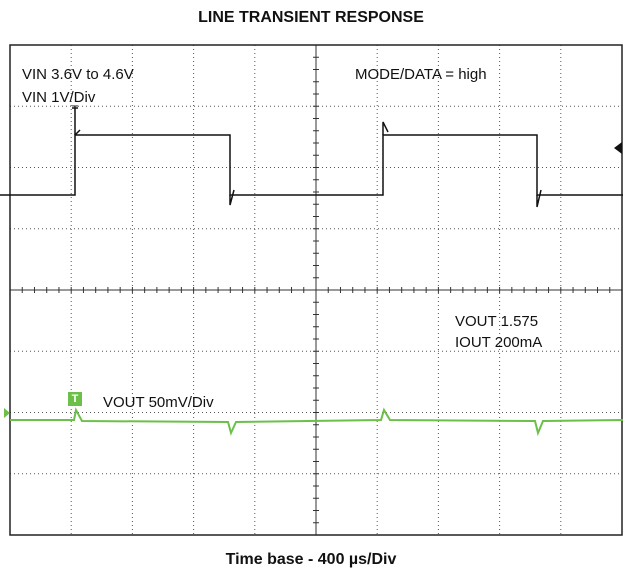  What do you see at coordinates (496, 321) in the screenshot?
I see `annotation: VOUT 1.575` at bounding box center [496, 321].